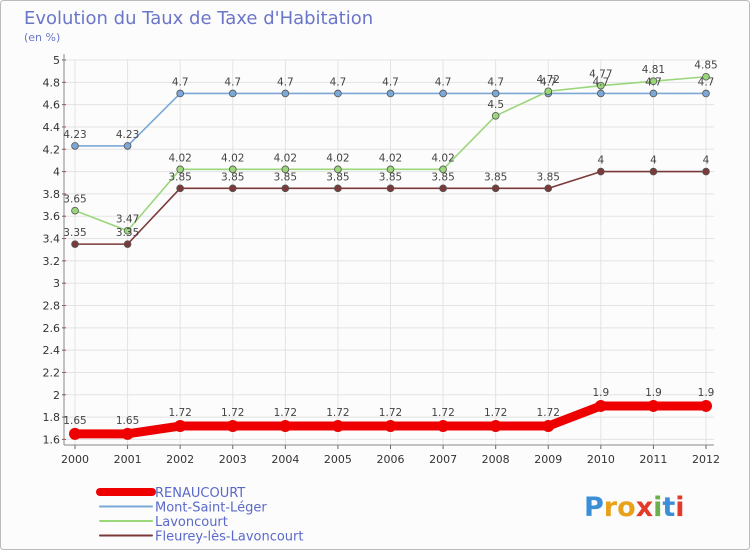 The height and width of the screenshot is (550, 750). Describe the element at coordinates (52, 372) in the screenshot. I see `y-tick-label: 2.2` at that location.